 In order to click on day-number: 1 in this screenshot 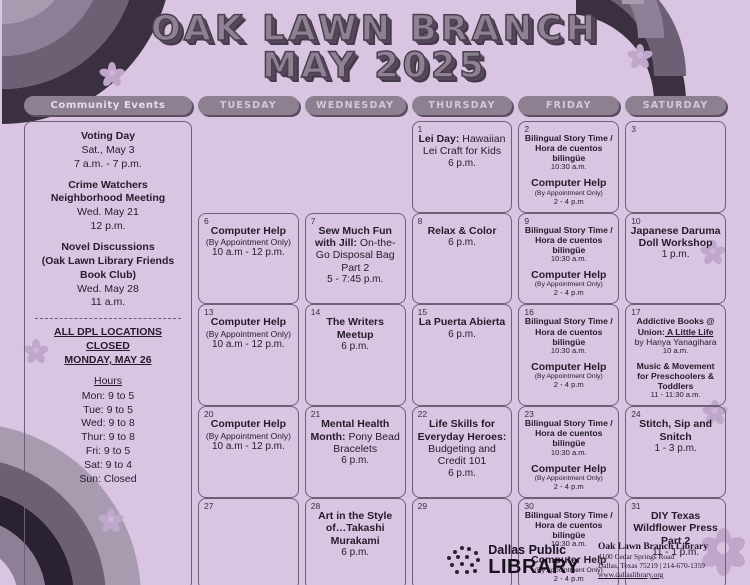, I will do `click(420, 129)`.